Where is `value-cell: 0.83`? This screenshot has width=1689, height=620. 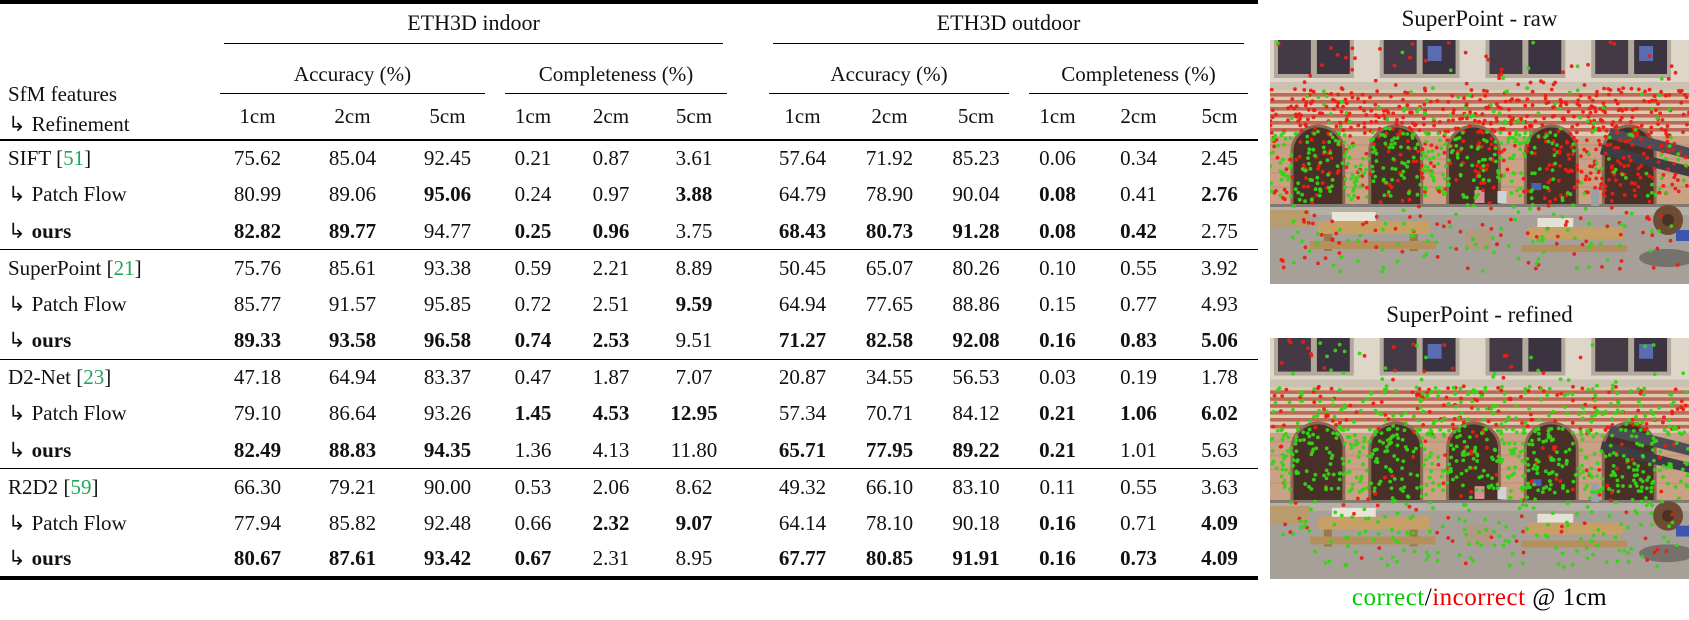
value-cell: 0.83 is located at coordinates (1138, 340).